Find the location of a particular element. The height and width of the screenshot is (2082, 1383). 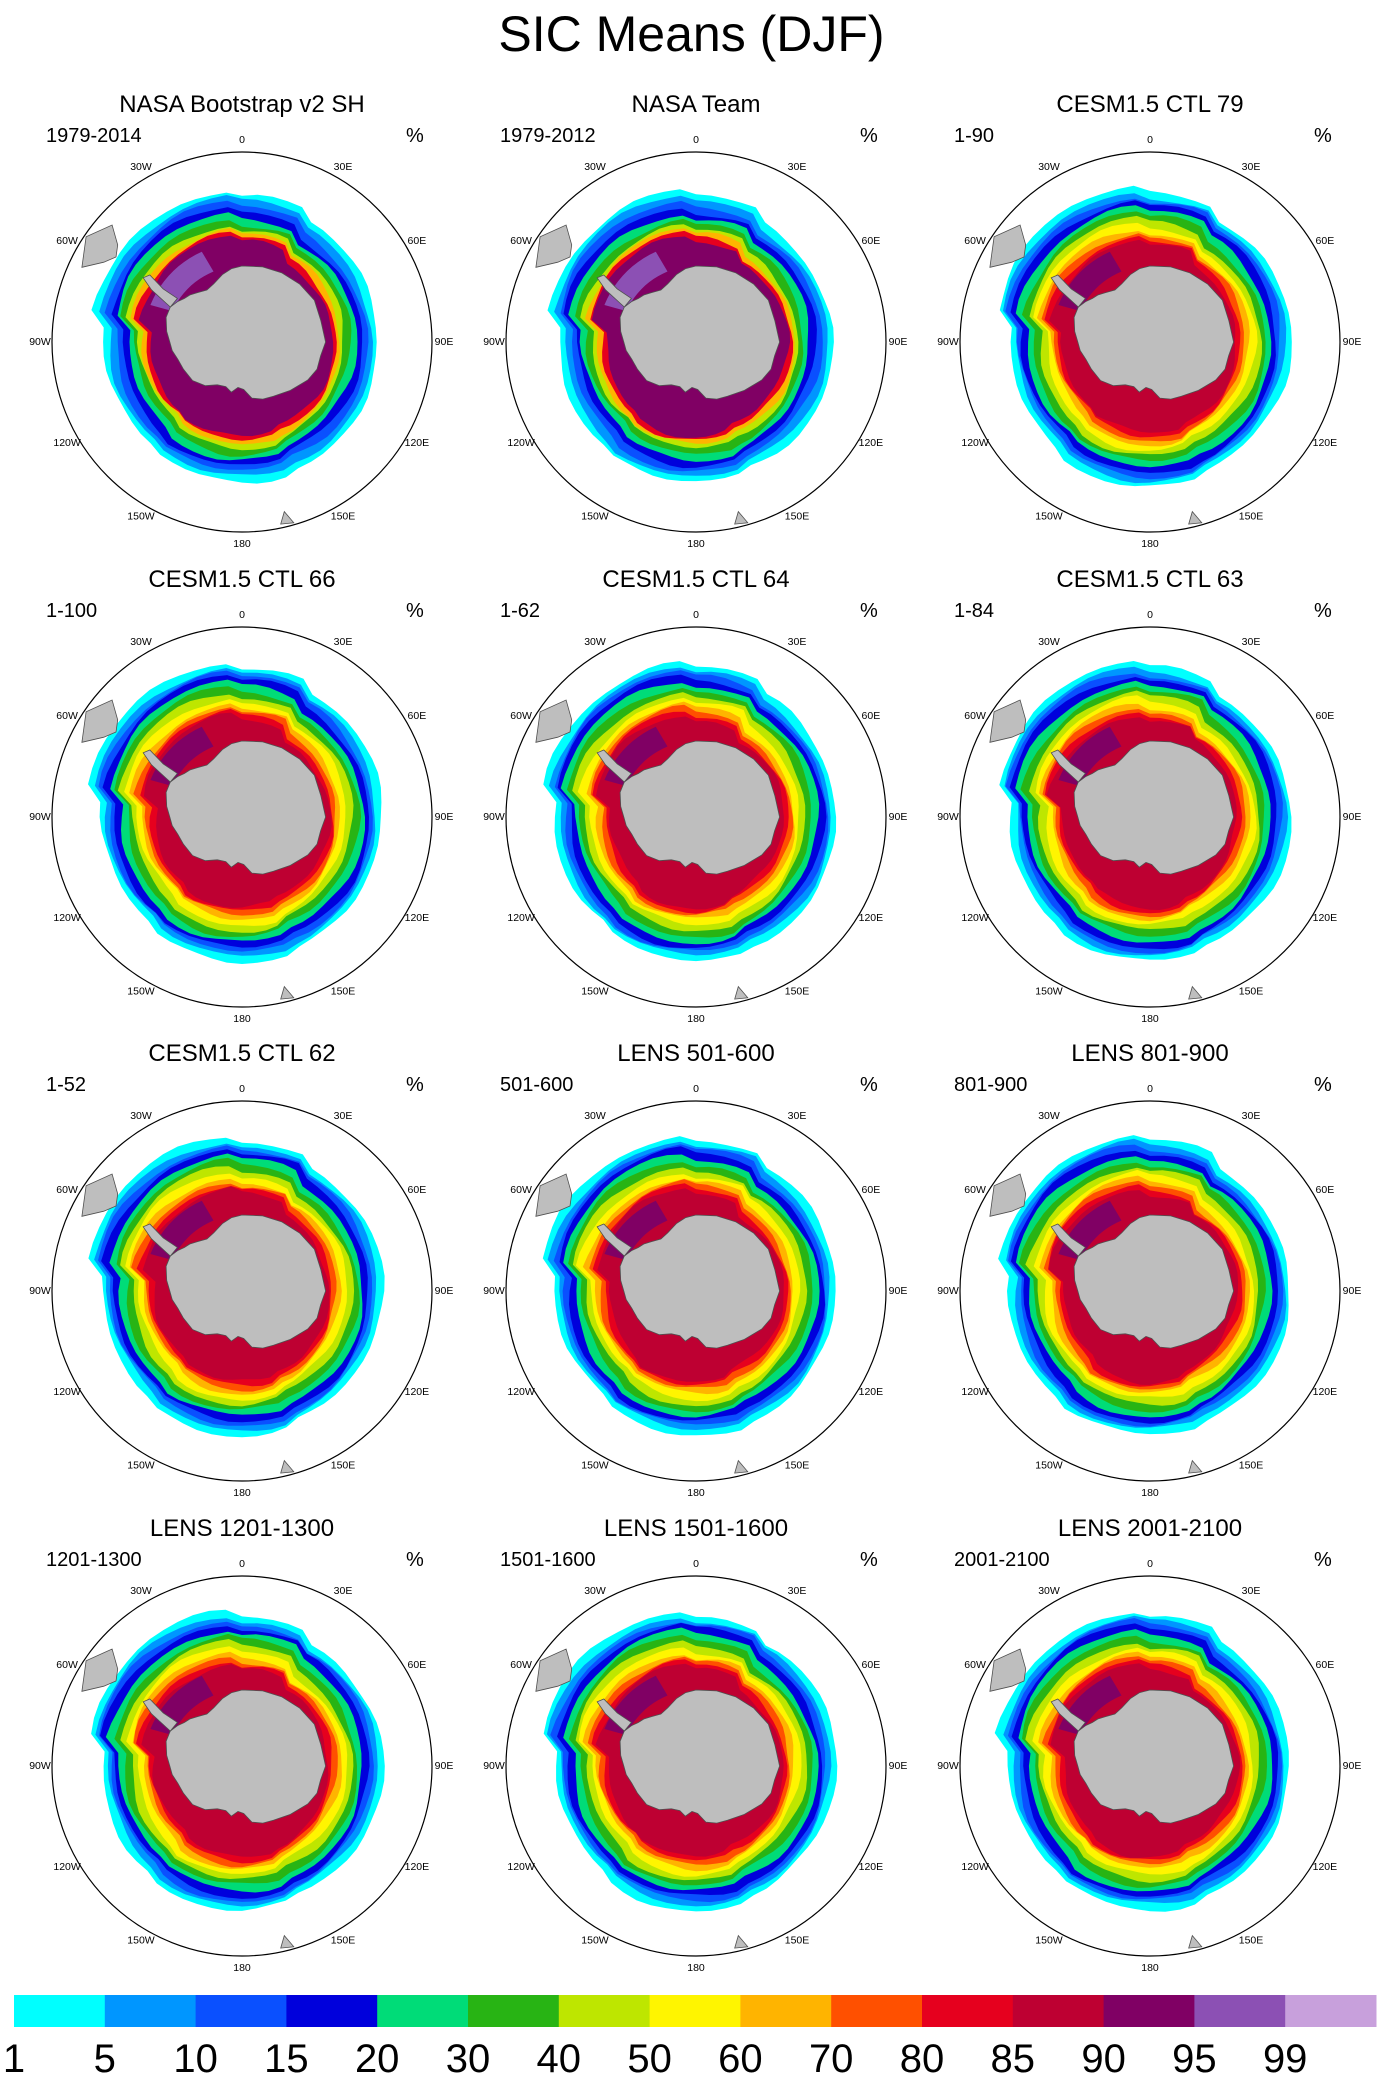

colorbar-tick-label: 99 is located at coordinates (1285, 2059).